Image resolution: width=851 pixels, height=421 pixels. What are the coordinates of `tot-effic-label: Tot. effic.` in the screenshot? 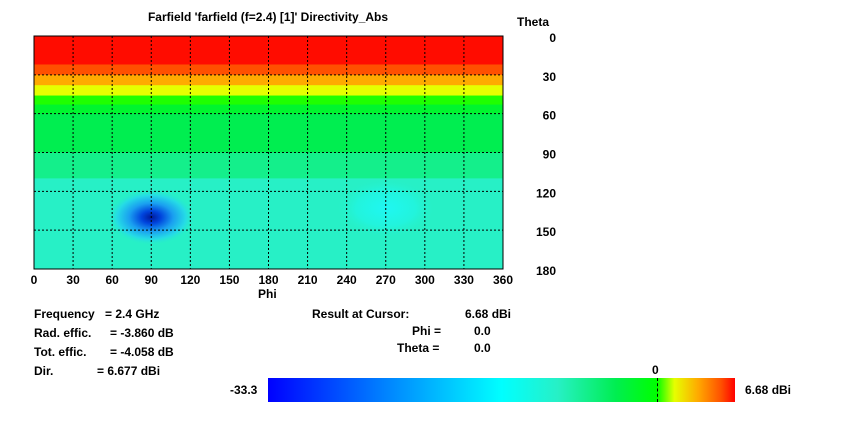 It's located at (60, 352).